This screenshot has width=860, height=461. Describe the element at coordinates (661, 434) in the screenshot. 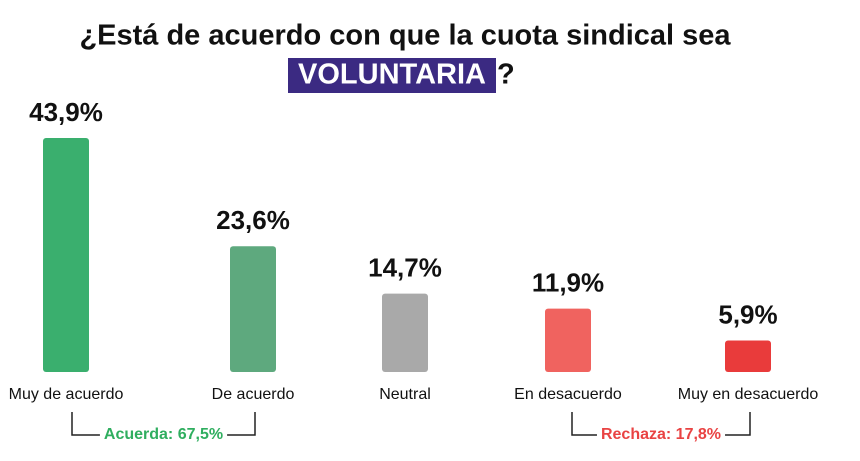

I see `annotation: Rechaza: 17,8%` at that location.